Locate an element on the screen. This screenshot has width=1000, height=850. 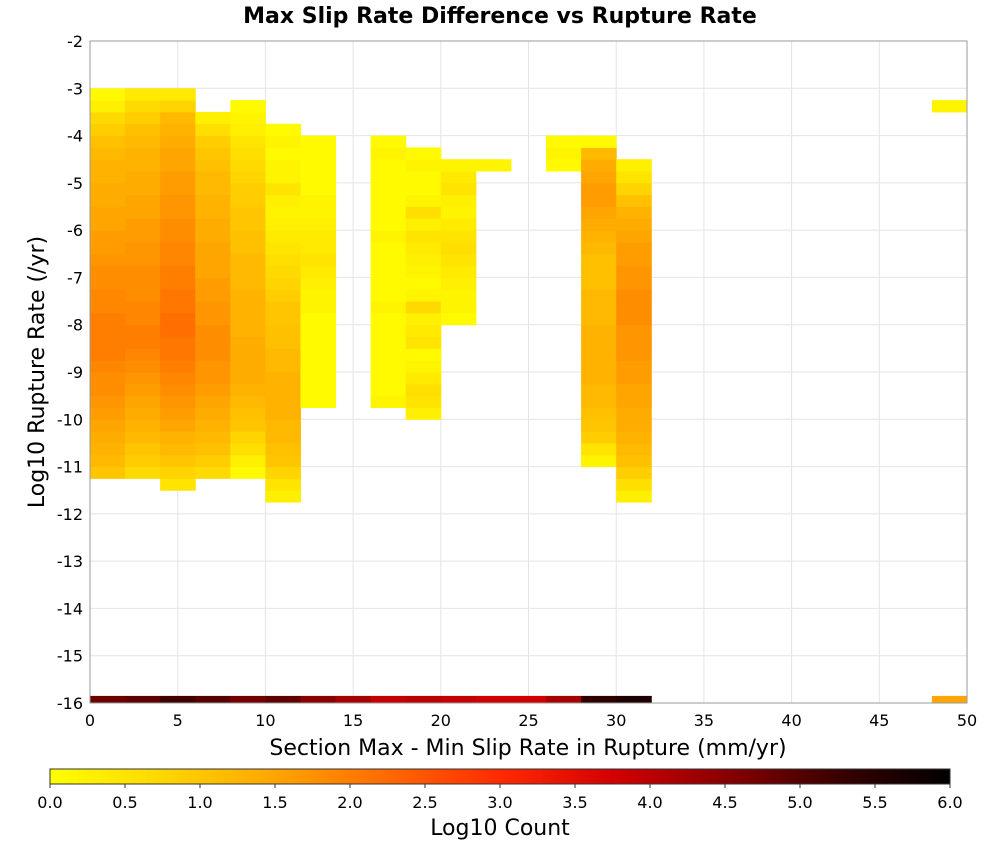
x-tick-label: 5 is located at coordinates (178, 720).